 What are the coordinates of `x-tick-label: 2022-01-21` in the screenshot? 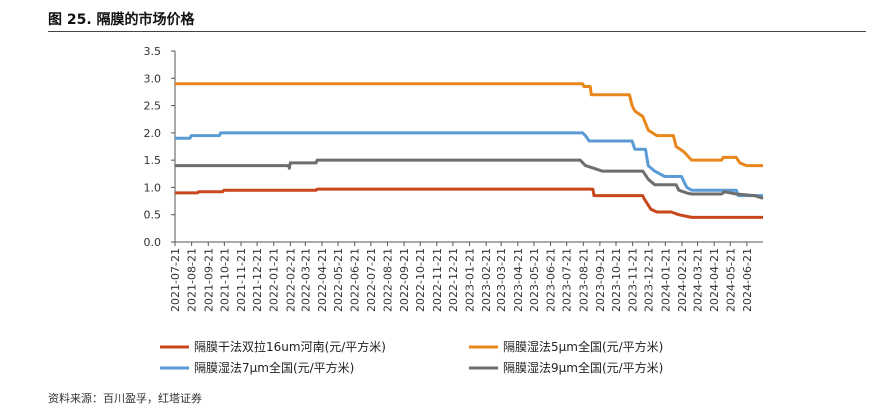 It's located at (274, 280).